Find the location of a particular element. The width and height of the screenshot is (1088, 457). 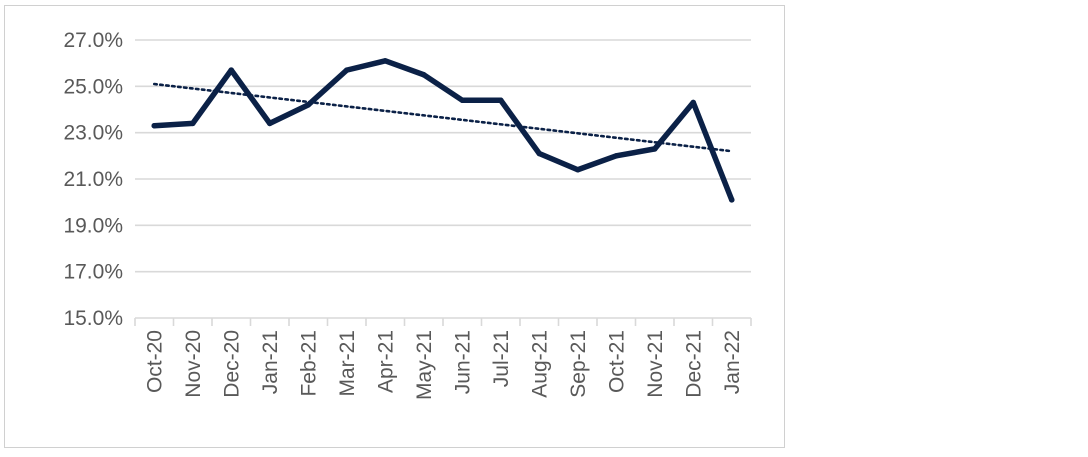

x-tick-label: Nov-20 is located at coordinates (193, 364).